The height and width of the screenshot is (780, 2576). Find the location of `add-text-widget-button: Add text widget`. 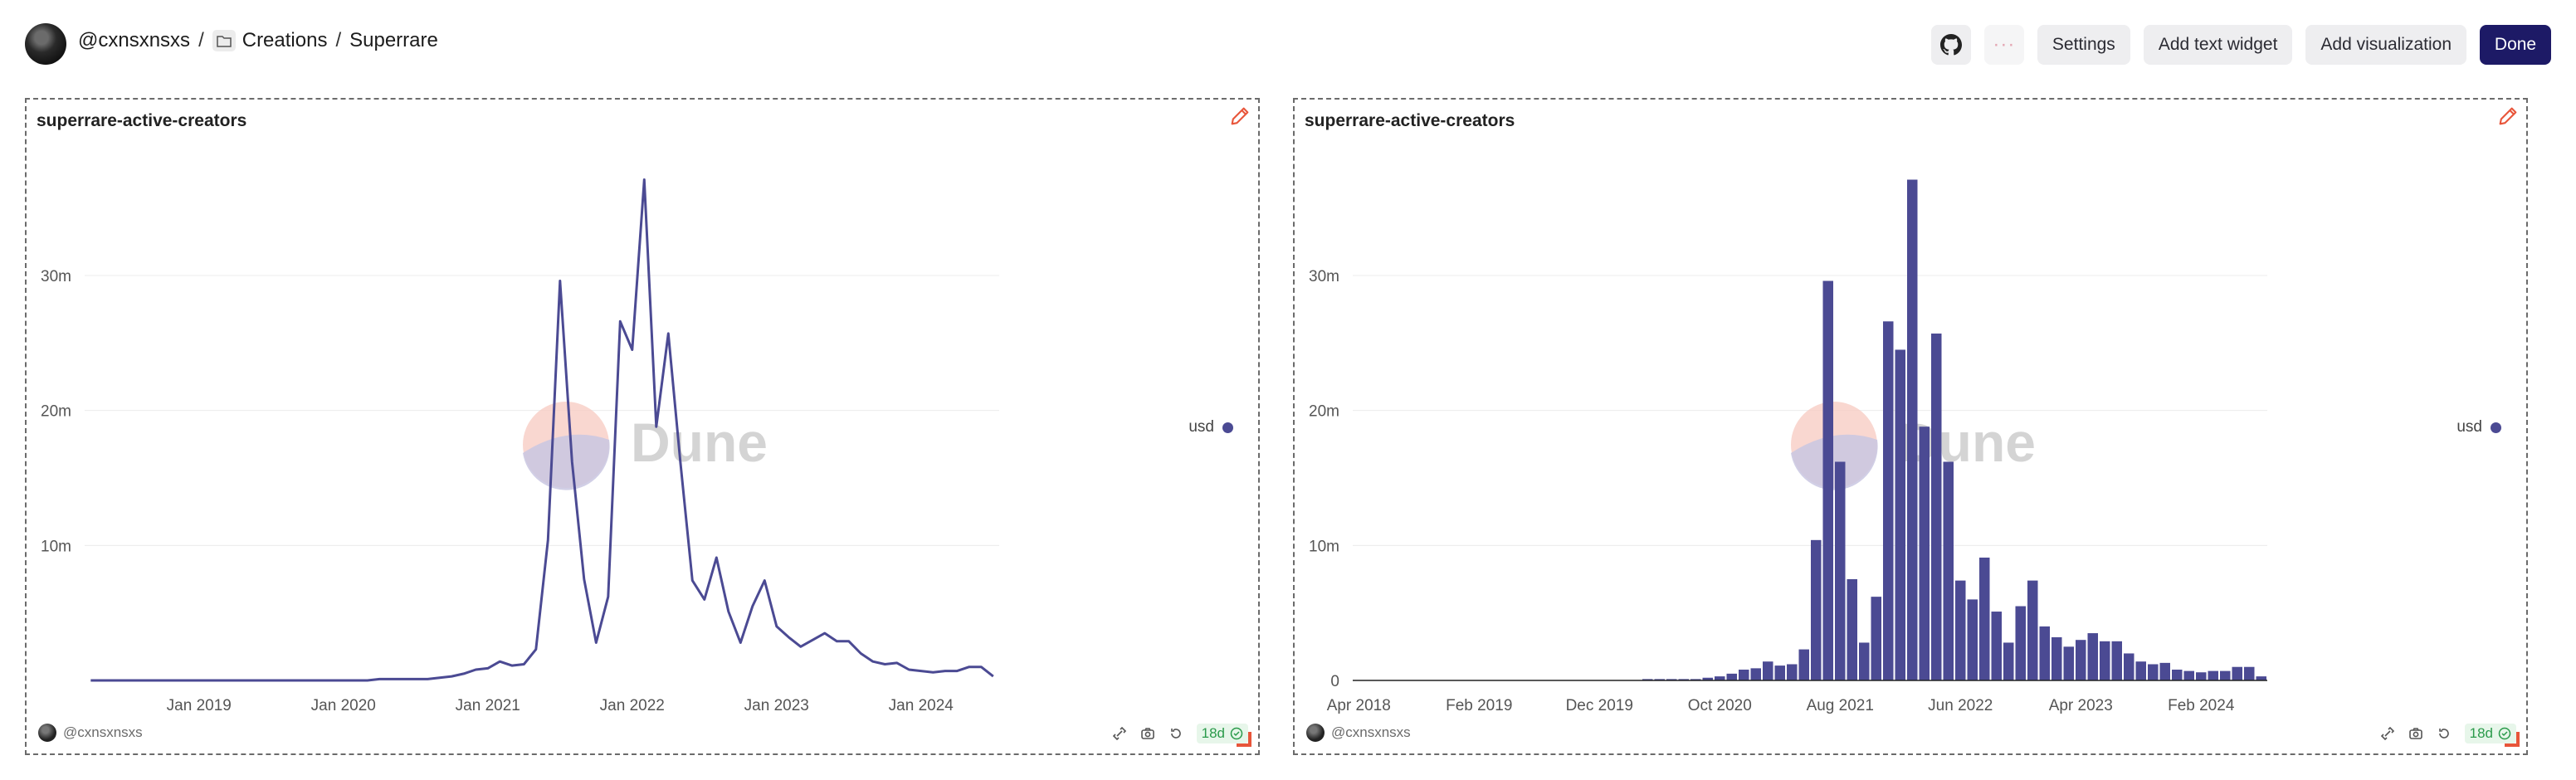

add-text-widget-button: Add text widget is located at coordinates (2218, 45).